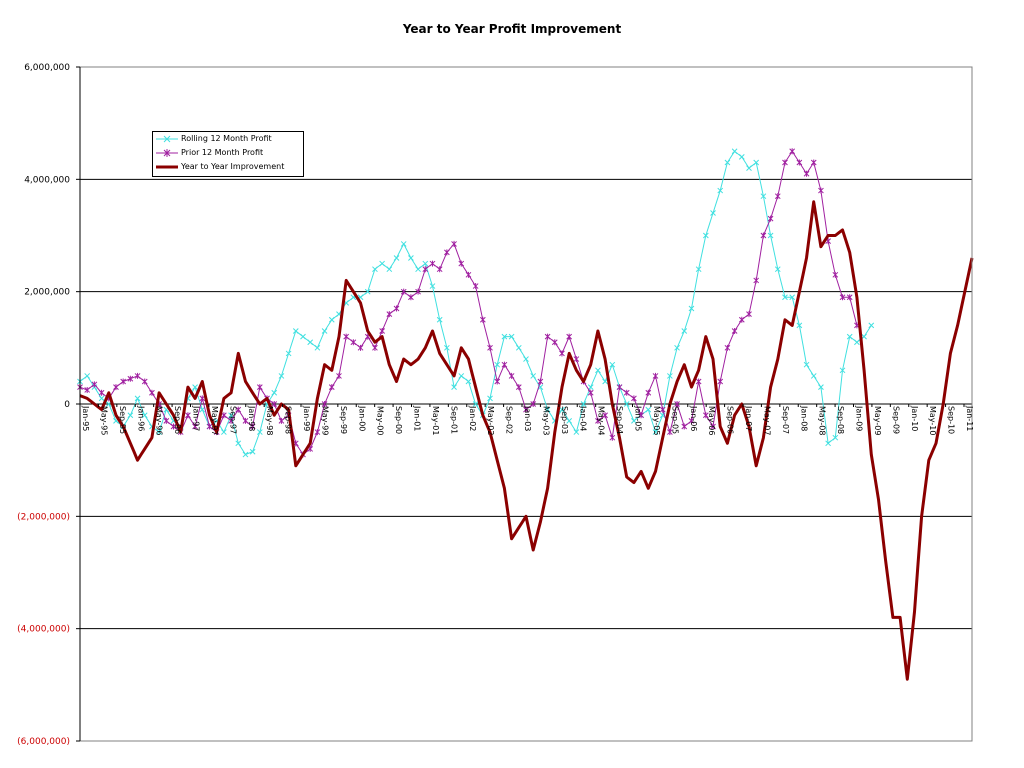 This screenshot has height=768, width=1024. I want to click on x-tick-label: Sep-99, so click(343, 420).